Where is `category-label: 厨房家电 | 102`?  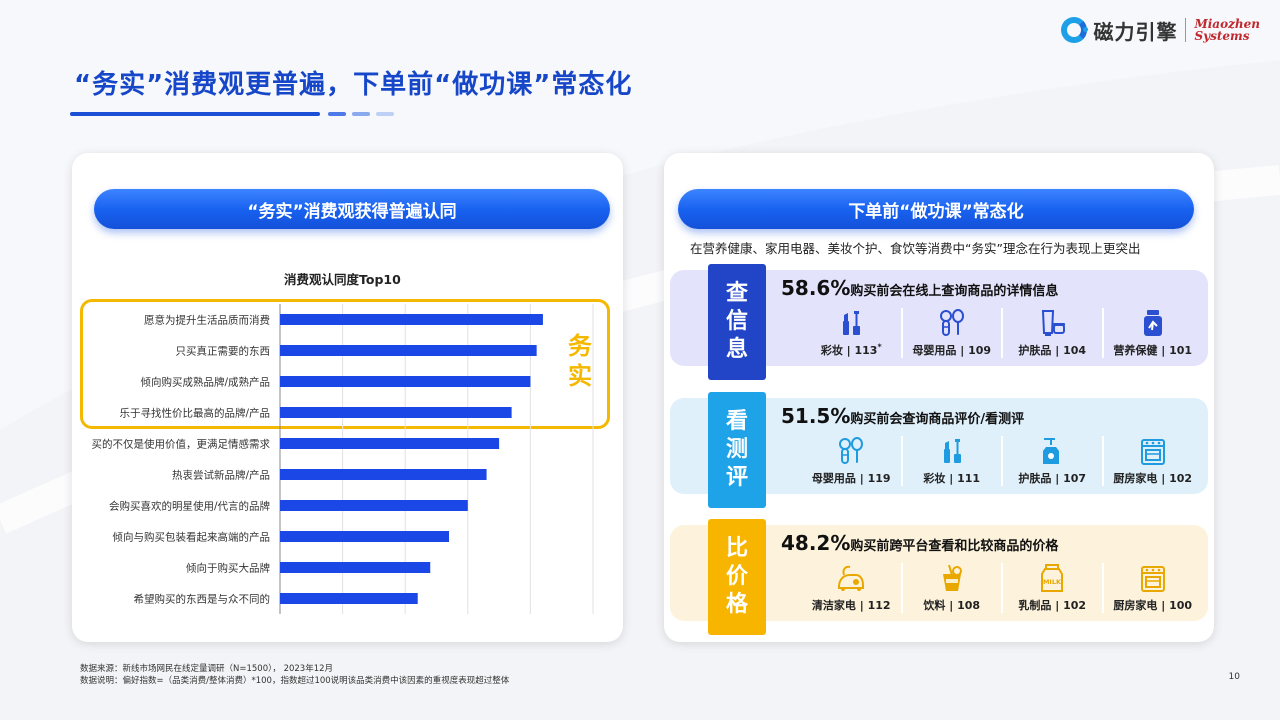 category-label: 厨房家电 | 102 is located at coordinates (1152, 478).